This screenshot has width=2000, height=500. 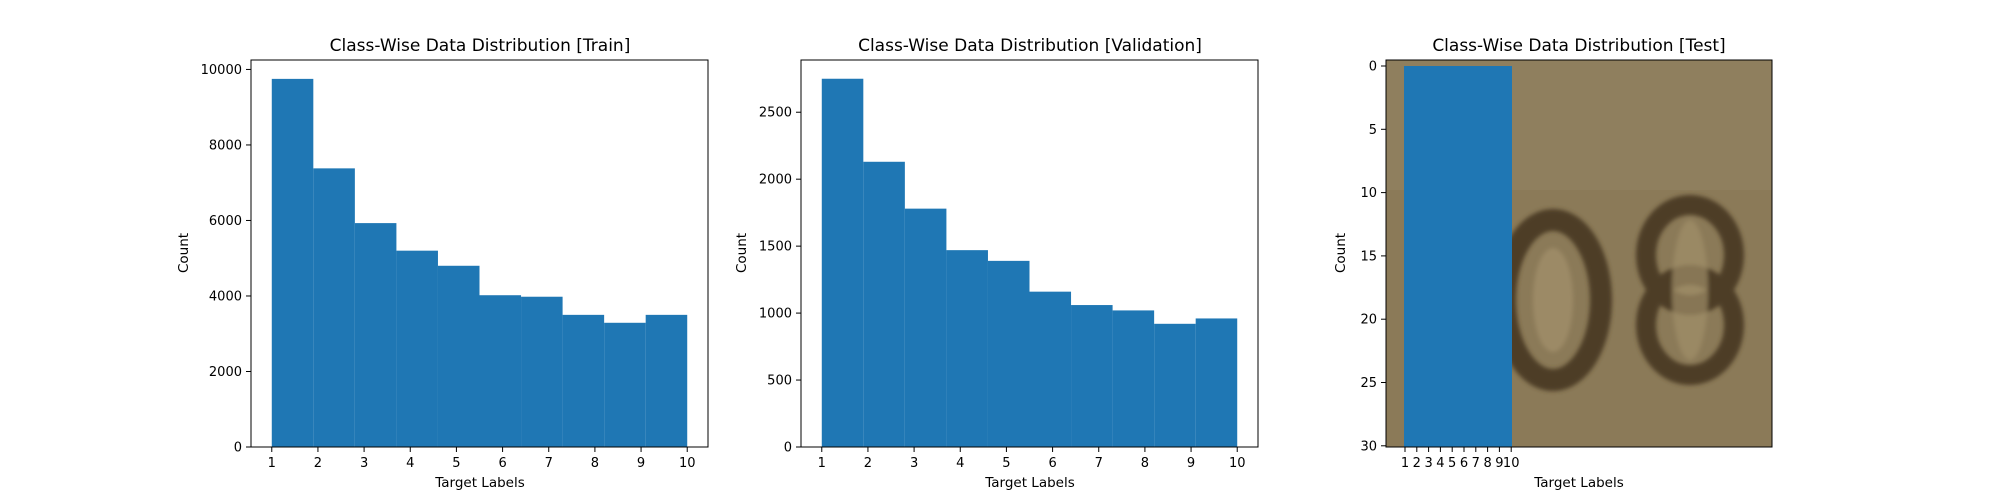 What do you see at coordinates (1368, 446) in the screenshot?
I see `y-tick-label: 30` at bounding box center [1368, 446].